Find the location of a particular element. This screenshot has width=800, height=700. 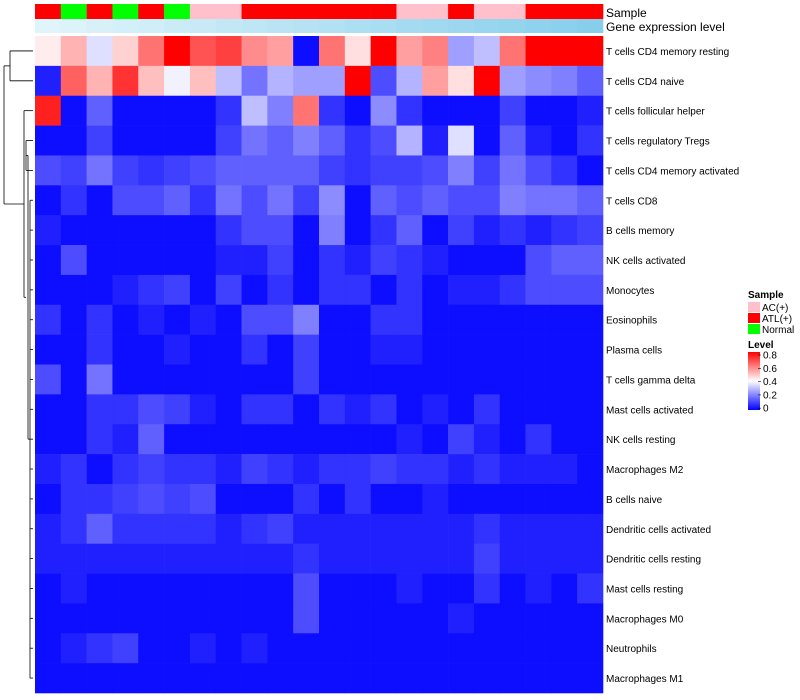

row-label: T cells CD4 naive is located at coordinates (645, 82).